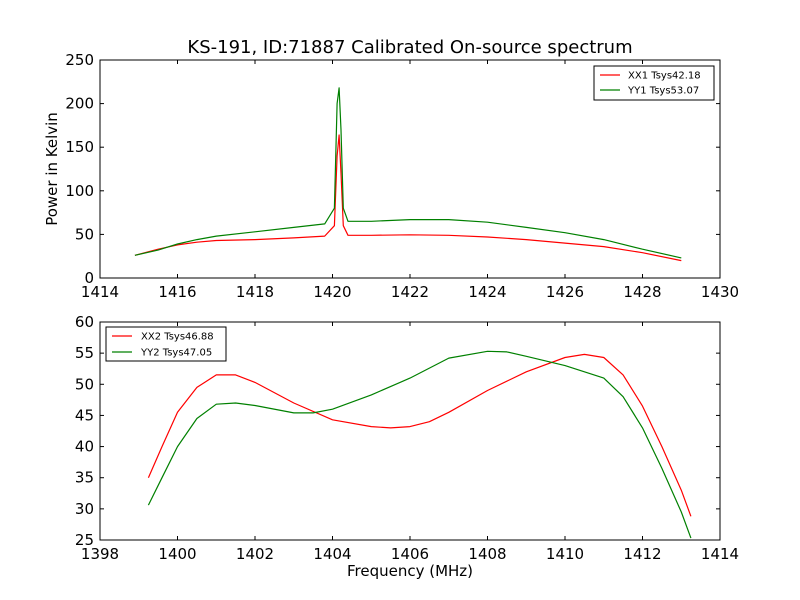 This screenshot has width=800, height=600. I want to click on x-tick-label: 1404, so click(332, 554).